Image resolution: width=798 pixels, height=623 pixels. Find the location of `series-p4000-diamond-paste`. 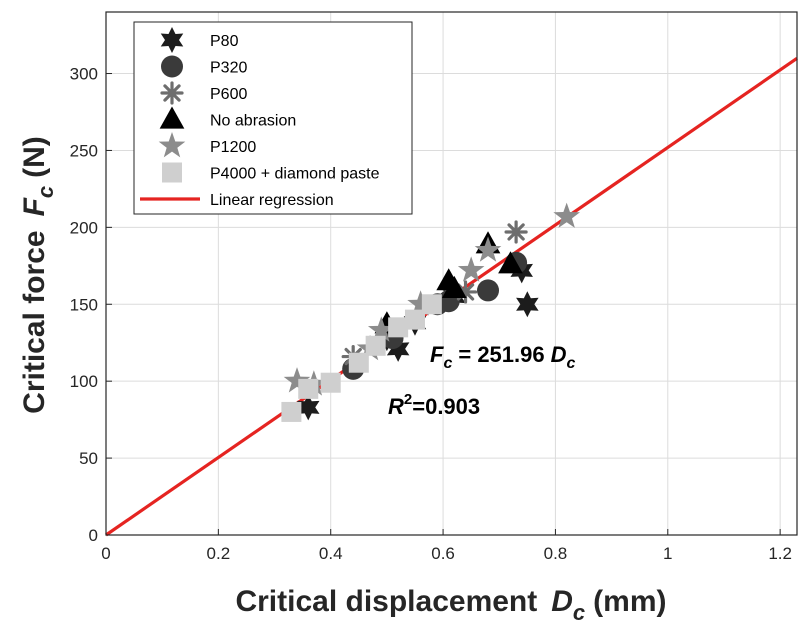

series-p4000-diamond-paste is located at coordinates (361, 358).